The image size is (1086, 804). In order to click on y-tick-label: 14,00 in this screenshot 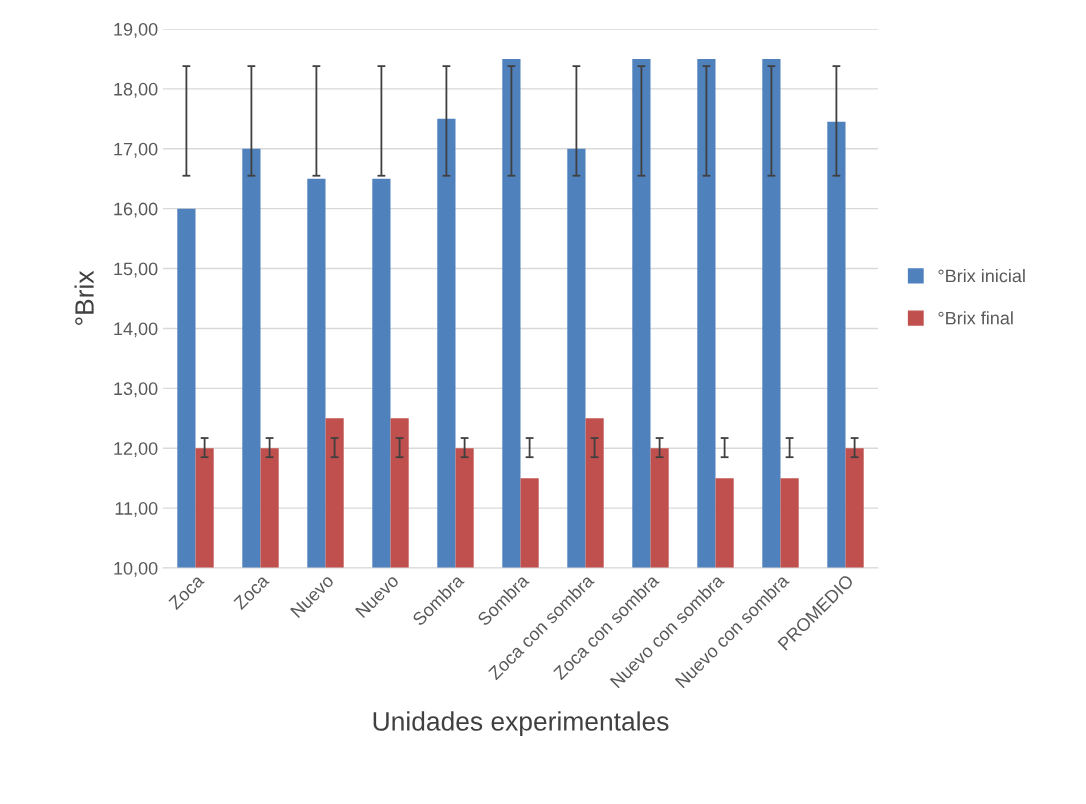, I will do `click(136, 330)`.